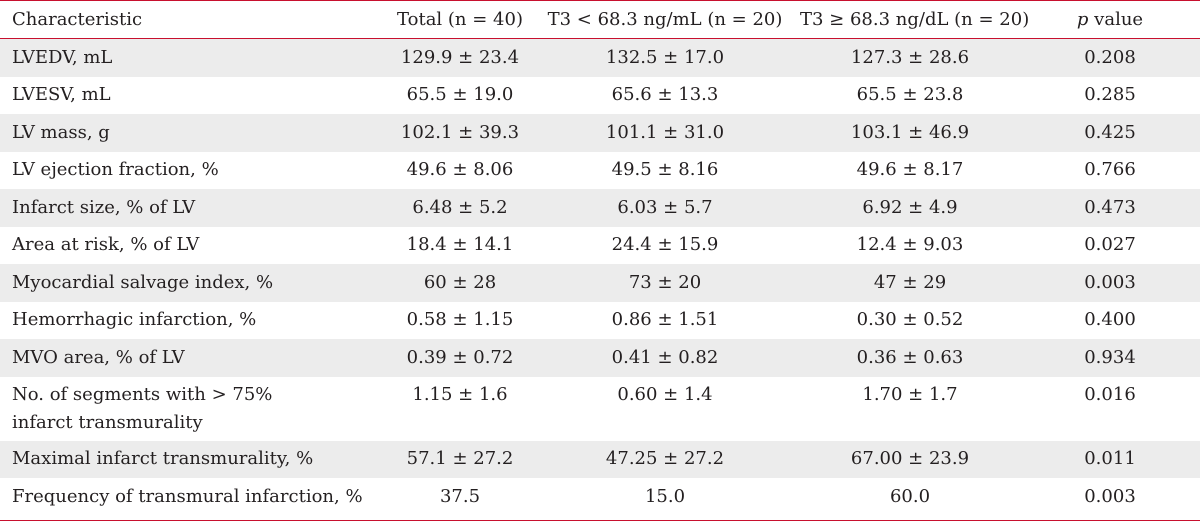  What do you see at coordinates (1110, 459) in the screenshot?
I see `p-value: 0.011` at bounding box center [1110, 459].